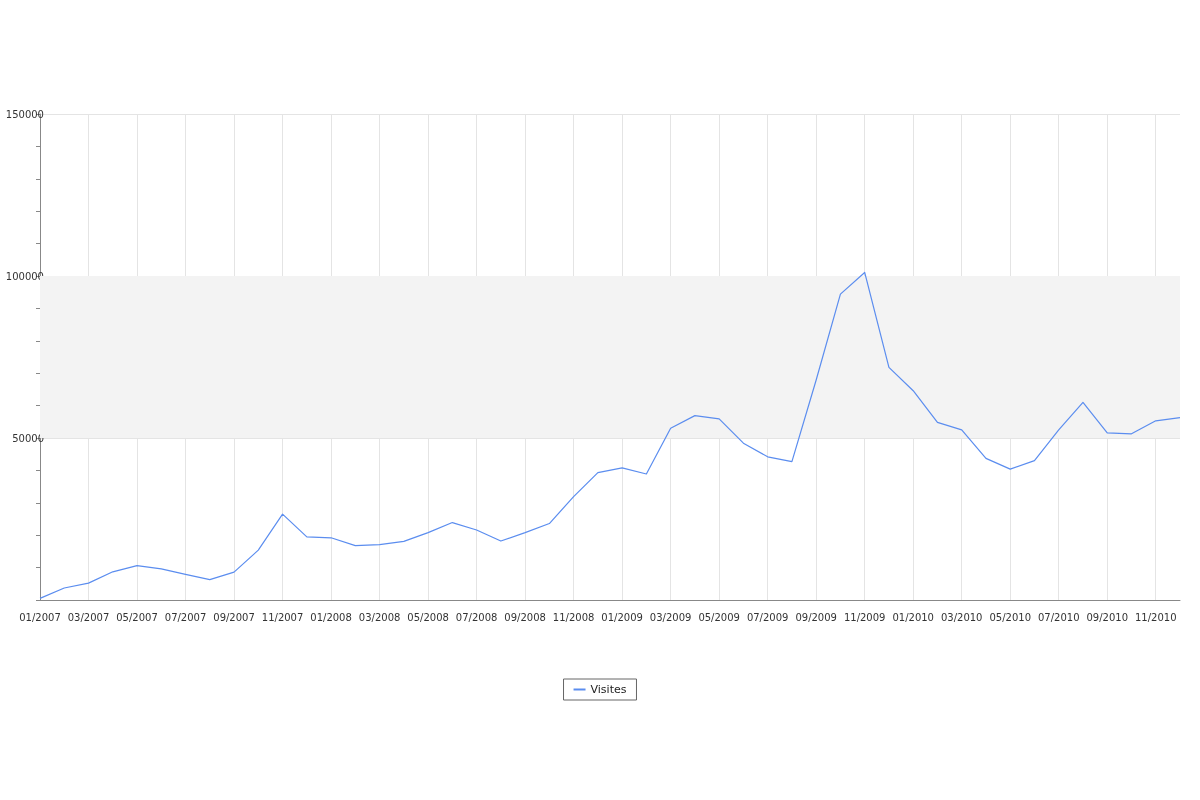  Describe the element at coordinates (573, 617) in the screenshot. I see `x-tick-label: 11/2008` at that location.